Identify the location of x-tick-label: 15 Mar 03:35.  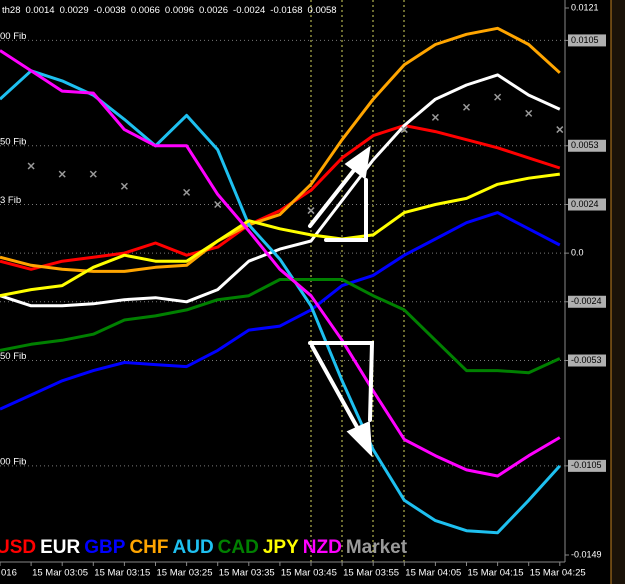
(247, 573).